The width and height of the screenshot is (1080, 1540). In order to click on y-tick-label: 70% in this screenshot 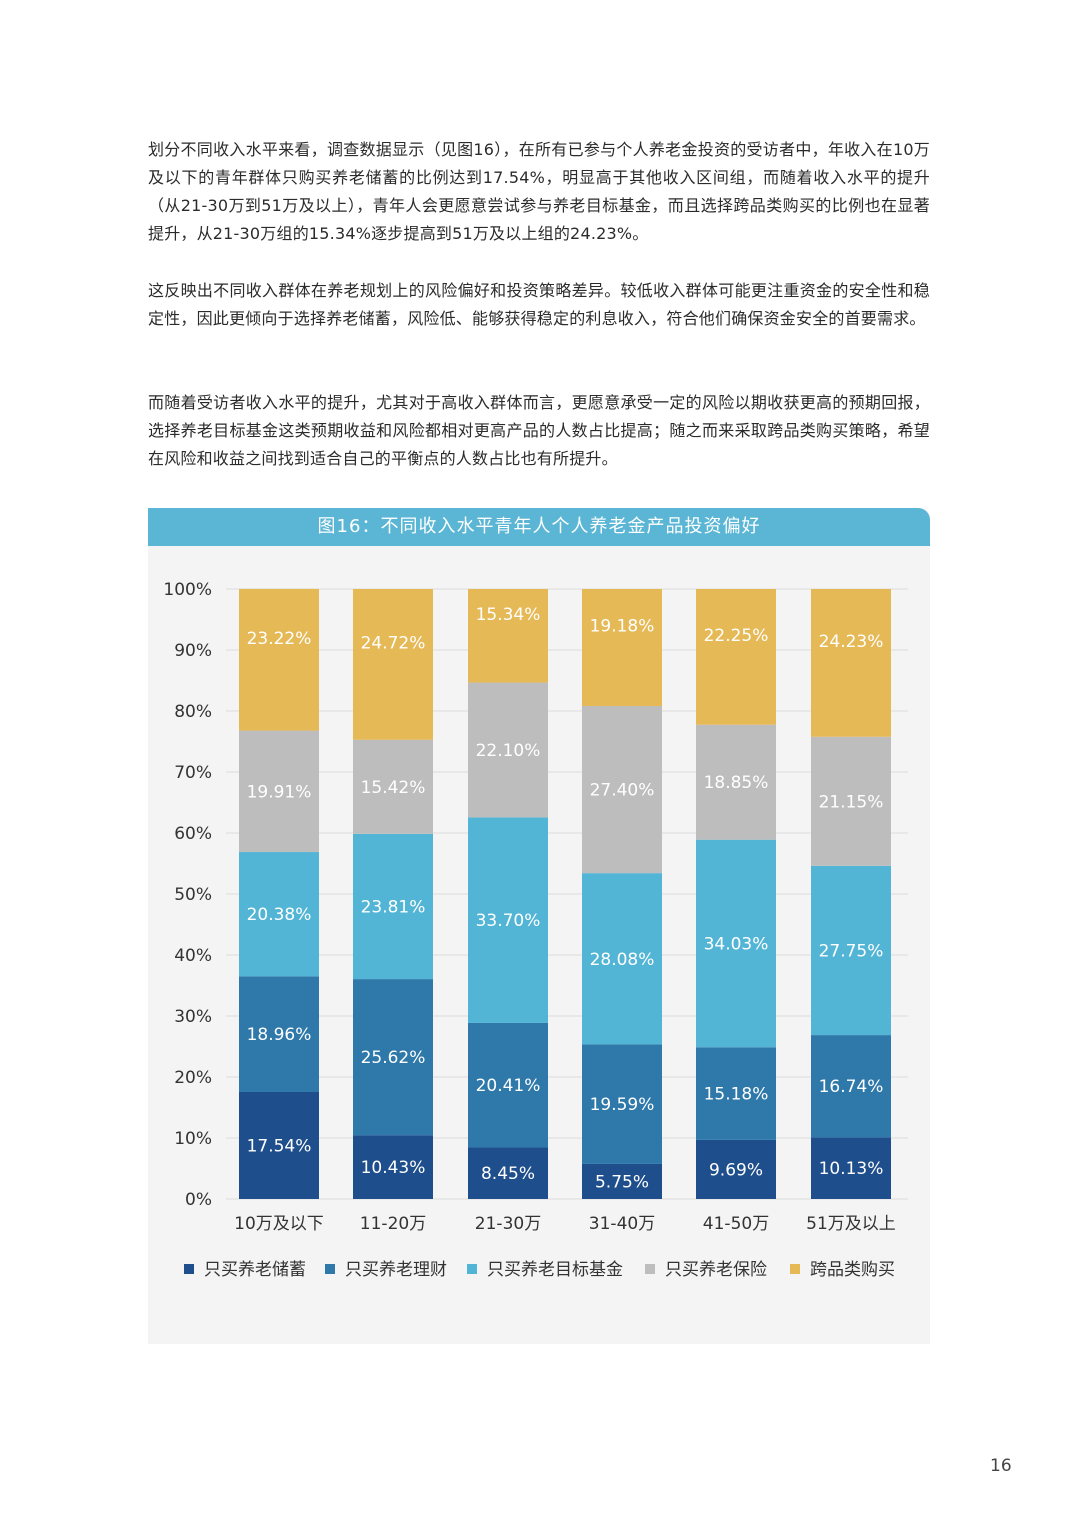, I will do `click(193, 773)`.